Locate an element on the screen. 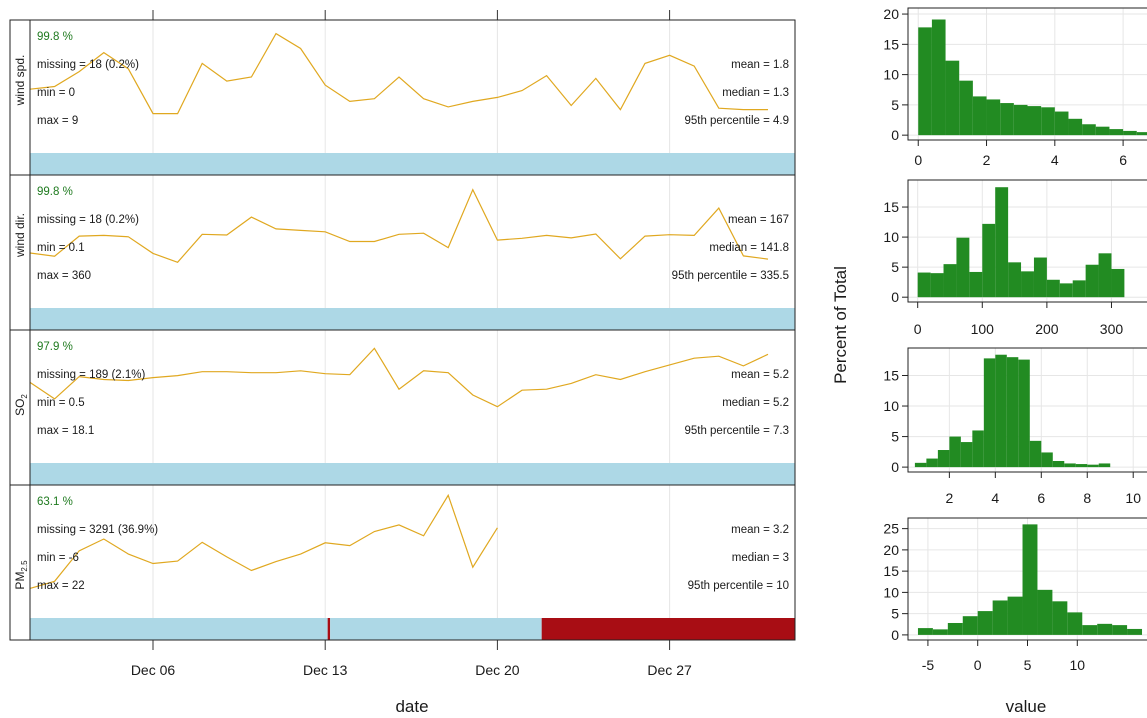 Image resolution: width=1147 pixels, height=718 pixels. median-value: median = 5.2 is located at coordinates (755, 403).